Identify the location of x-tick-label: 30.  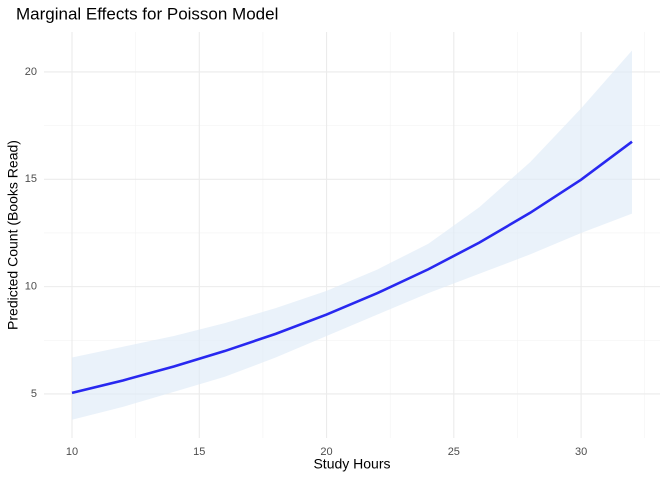
(581, 452).